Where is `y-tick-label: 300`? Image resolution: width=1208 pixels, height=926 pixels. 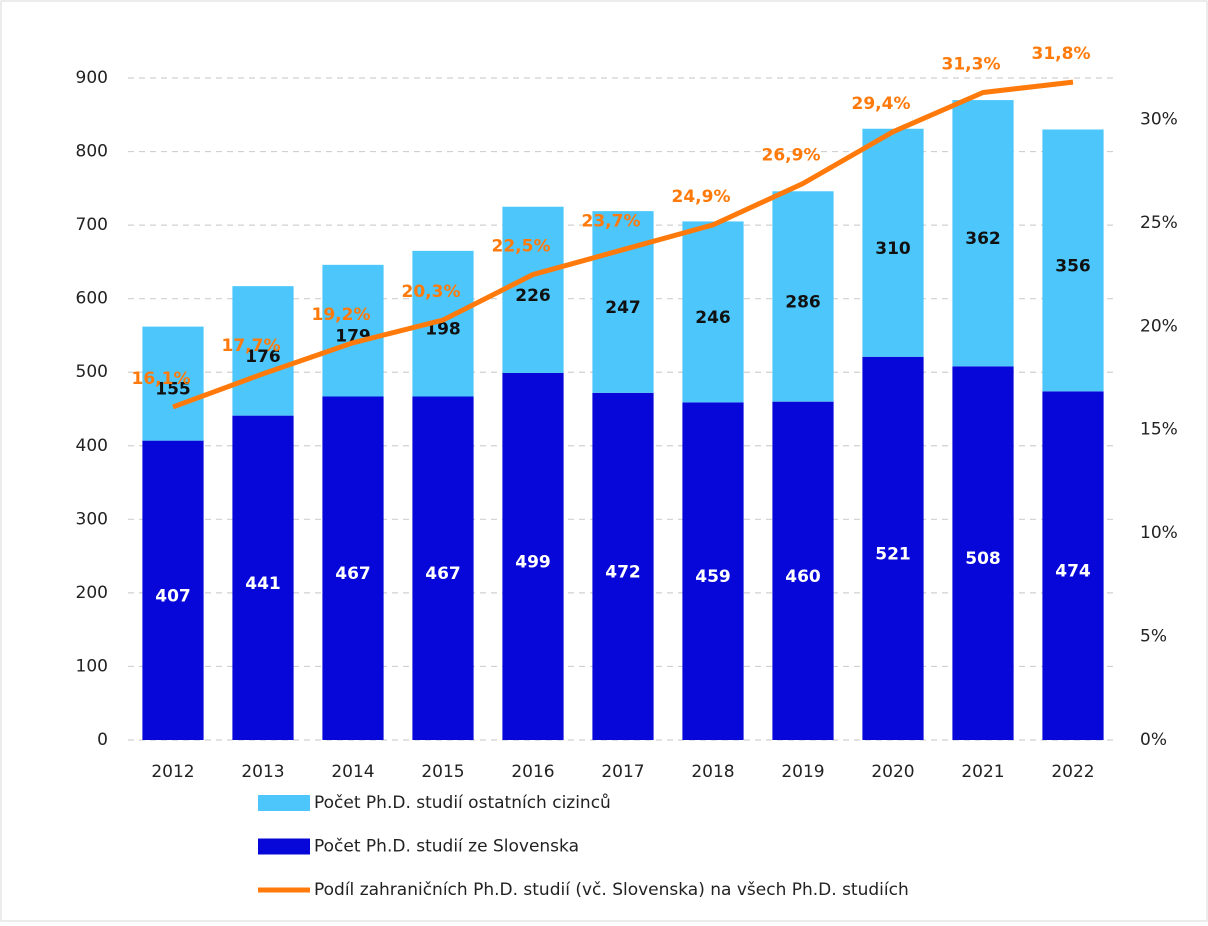
y-tick-label: 300 is located at coordinates (92, 519).